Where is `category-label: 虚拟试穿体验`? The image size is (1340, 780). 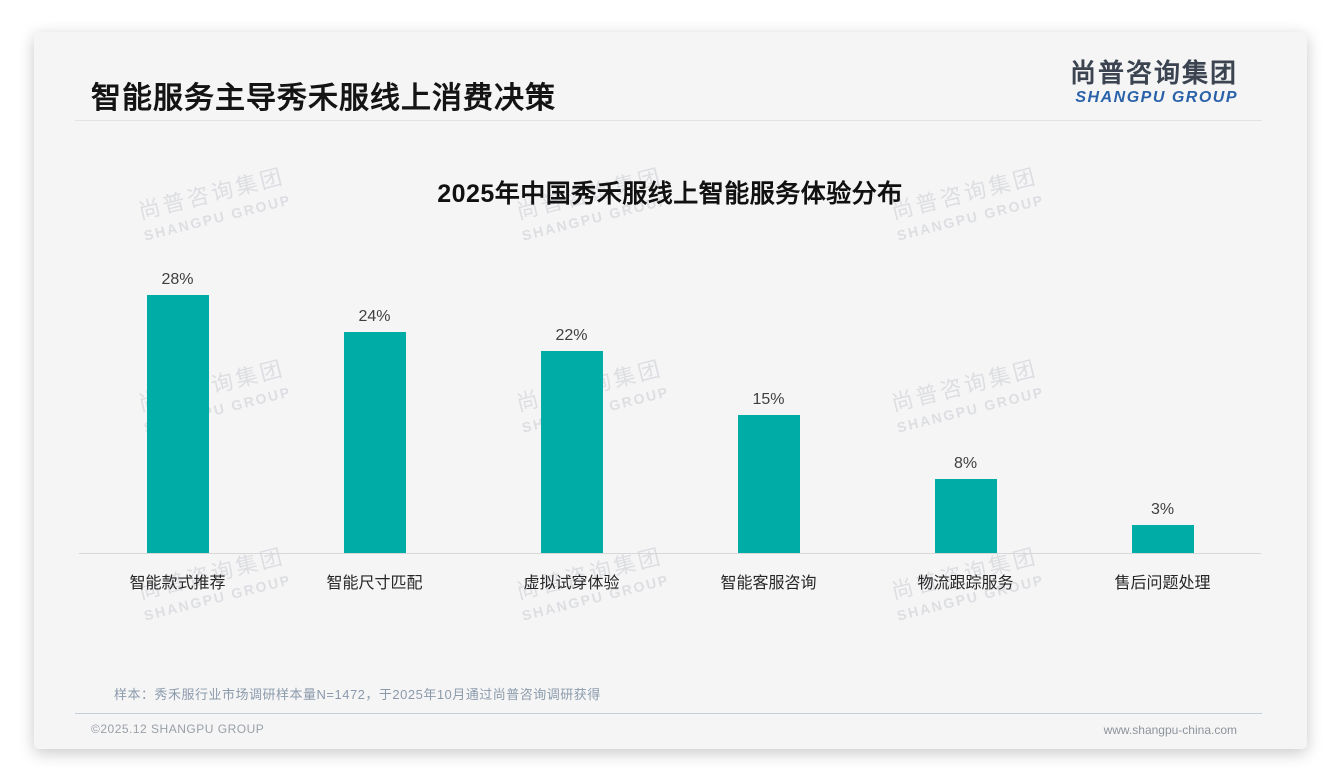
category-label: 虚拟试穿体验 is located at coordinates (571, 583).